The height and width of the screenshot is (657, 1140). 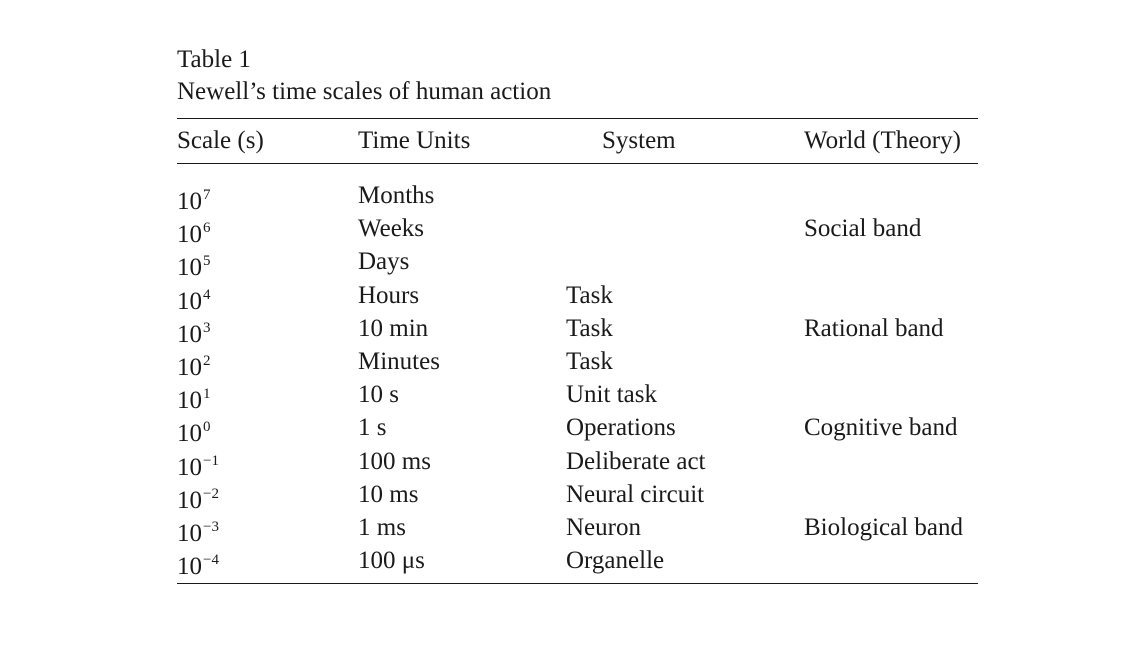 I want to click on cell-scale: 10−3, so click(x=198, y=530).